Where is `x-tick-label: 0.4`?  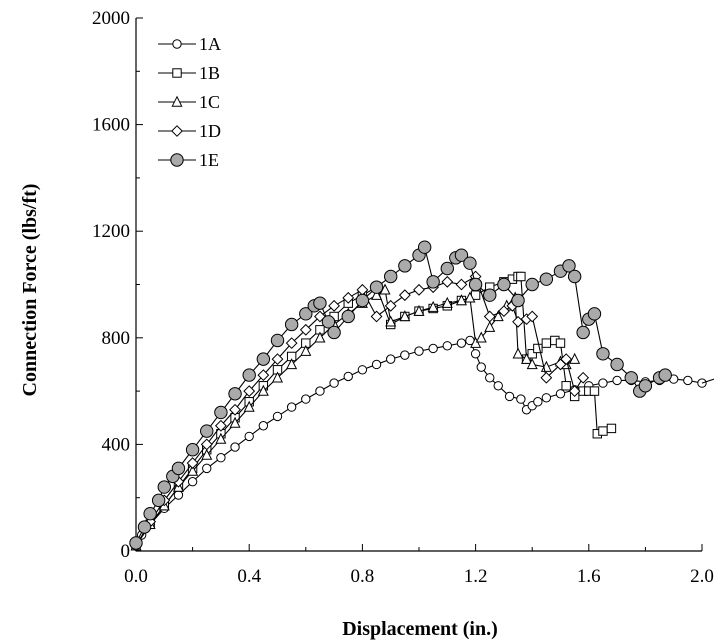 x-tick-label: 0.4 is located at coordinates (249, 576).